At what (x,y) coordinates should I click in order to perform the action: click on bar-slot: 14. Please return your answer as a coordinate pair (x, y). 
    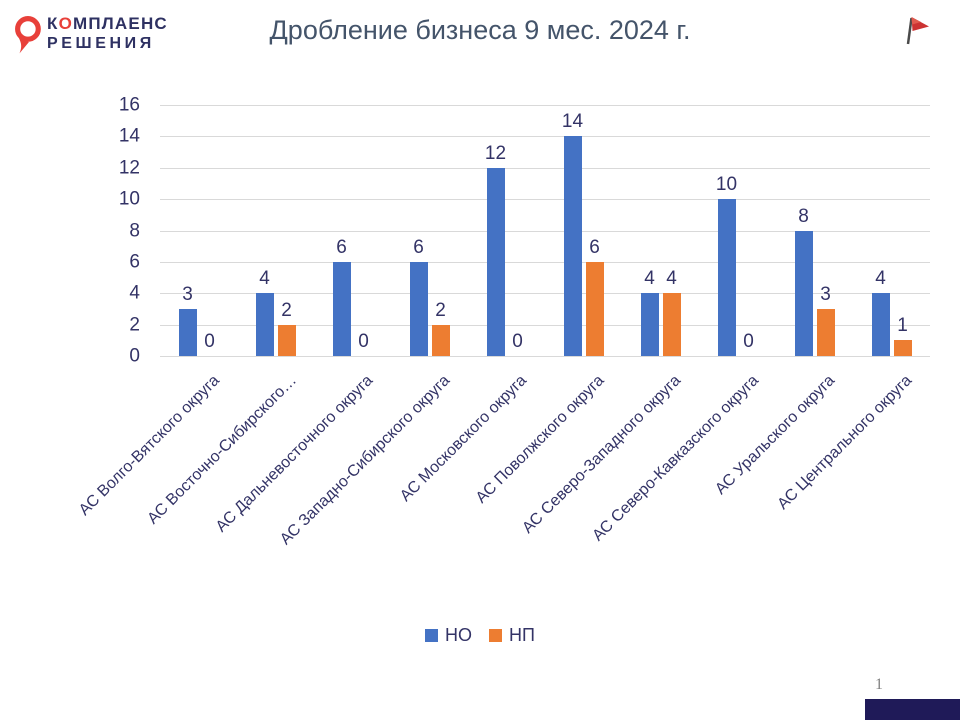
    Looking at the image, I should click on (572, 230).